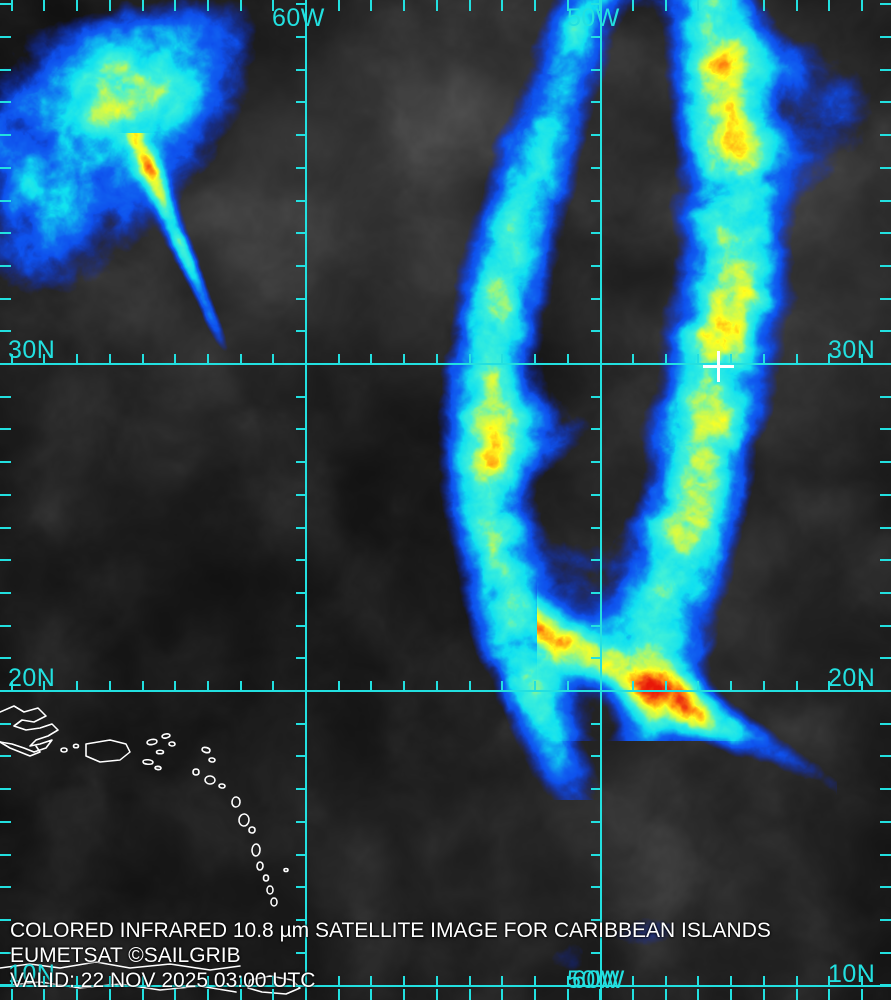 The image size is (891, 1000). What do you see at coordinates (125, 955) in the screenshot?
I see `caption-source: EUMETSAT ©SAILGRIB` at bounding box center [125, 955].